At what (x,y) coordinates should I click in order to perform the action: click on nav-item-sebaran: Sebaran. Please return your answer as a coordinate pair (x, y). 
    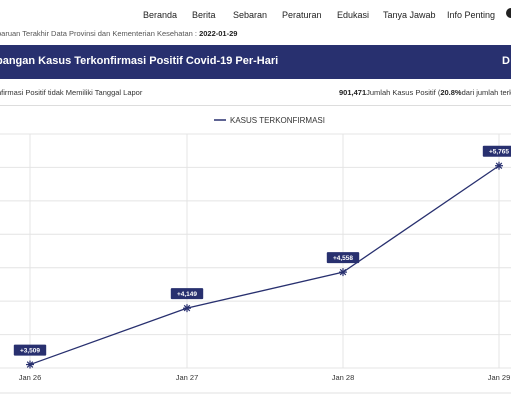
    Looking at the image, I should click on (250, 15).